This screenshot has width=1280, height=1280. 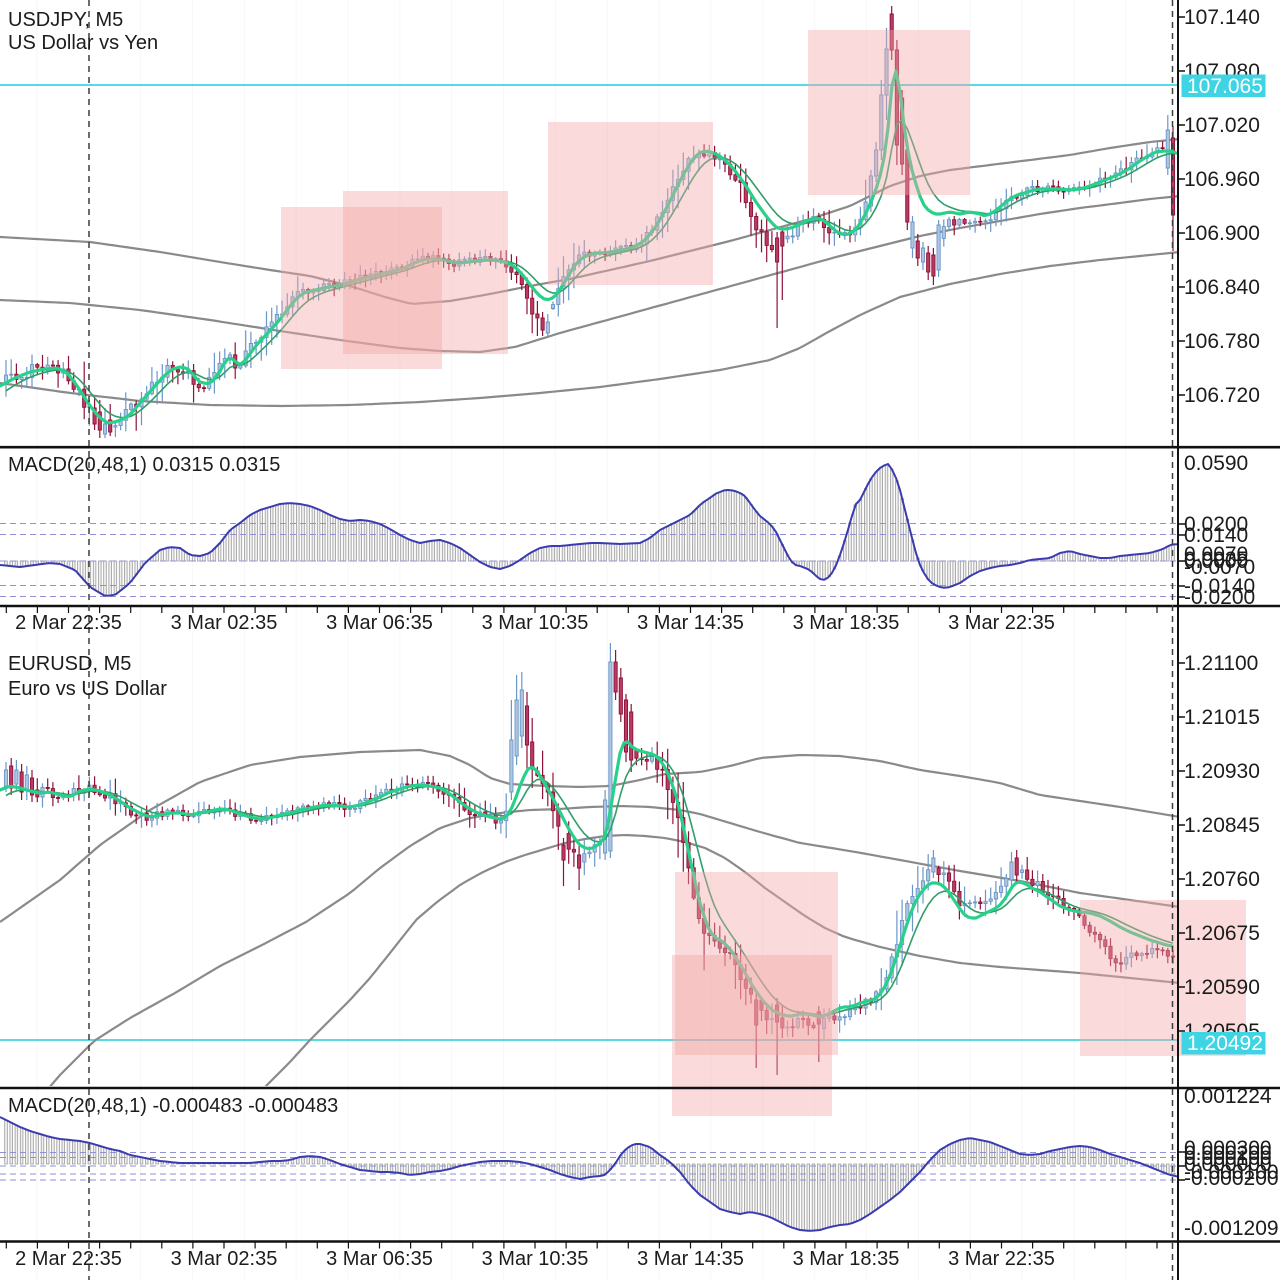 I want to click on svg-text: 1.20845, so click(x=1222, y=825).